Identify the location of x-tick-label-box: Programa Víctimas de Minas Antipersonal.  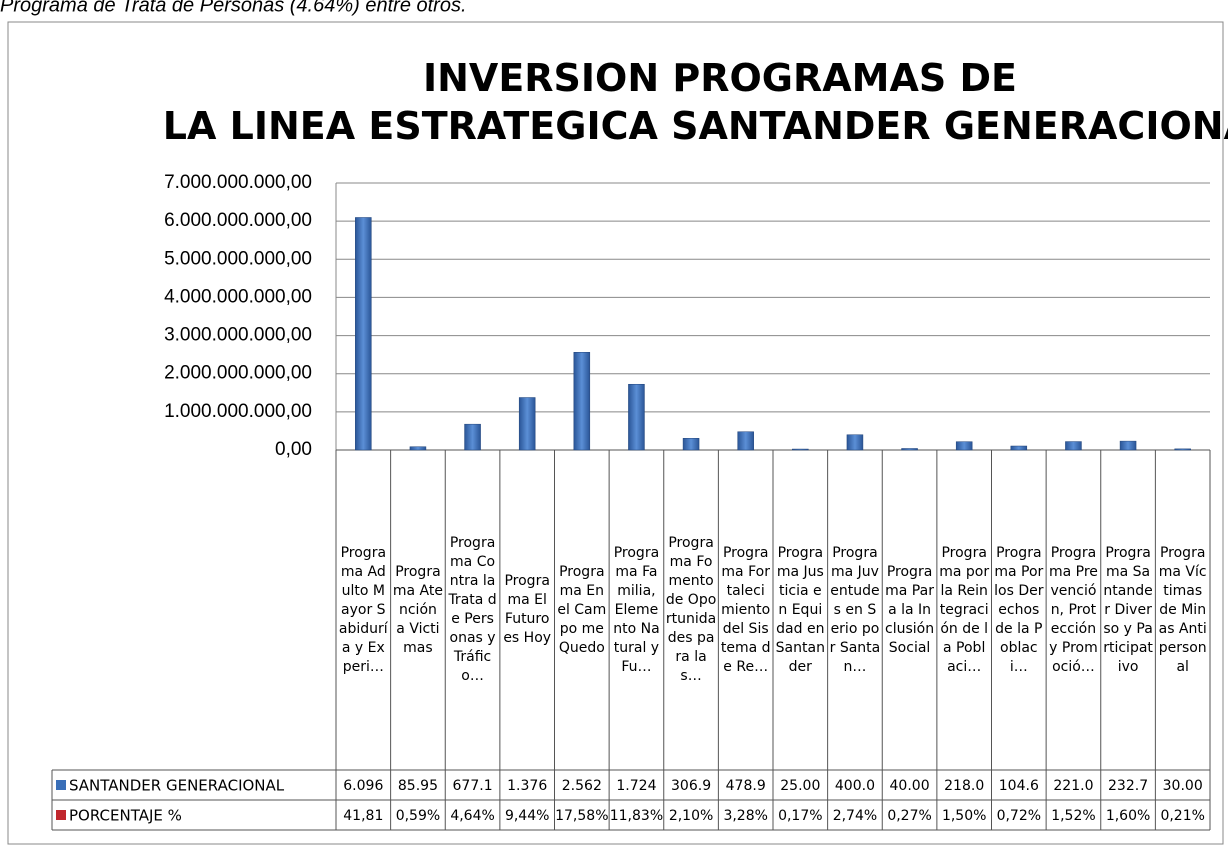
(1182, 609).